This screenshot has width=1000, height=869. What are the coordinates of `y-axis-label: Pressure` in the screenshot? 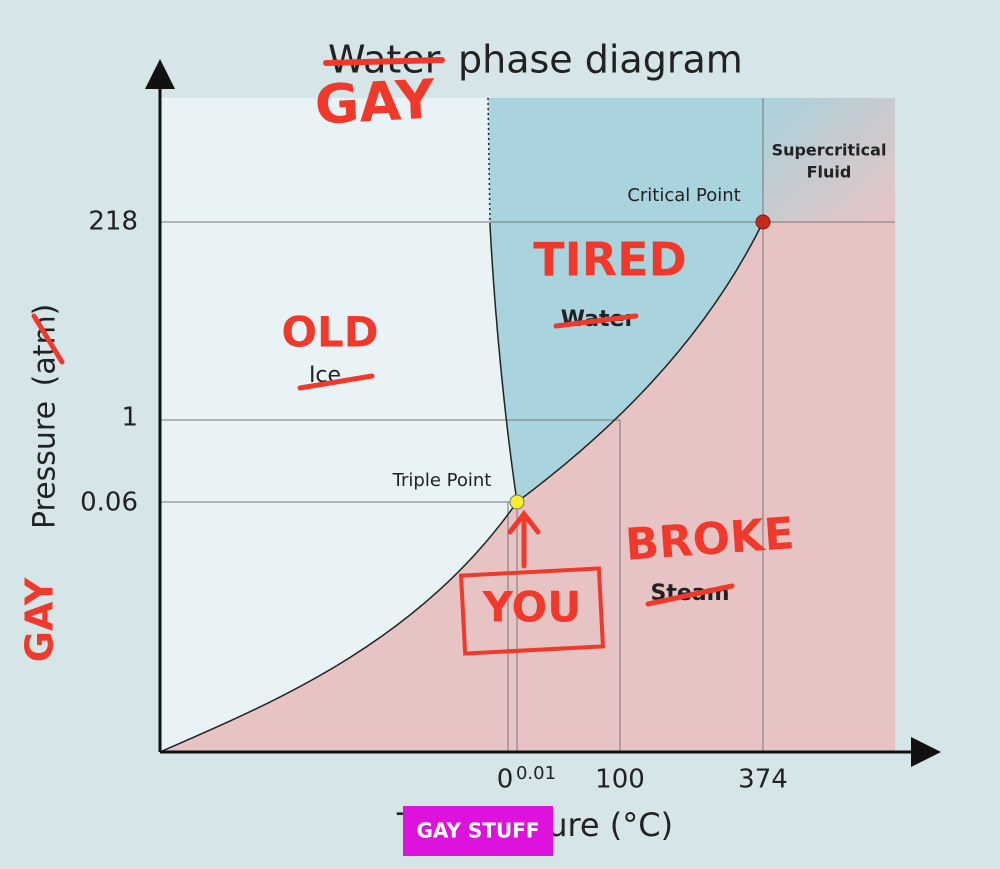 It's located at (45, 465).